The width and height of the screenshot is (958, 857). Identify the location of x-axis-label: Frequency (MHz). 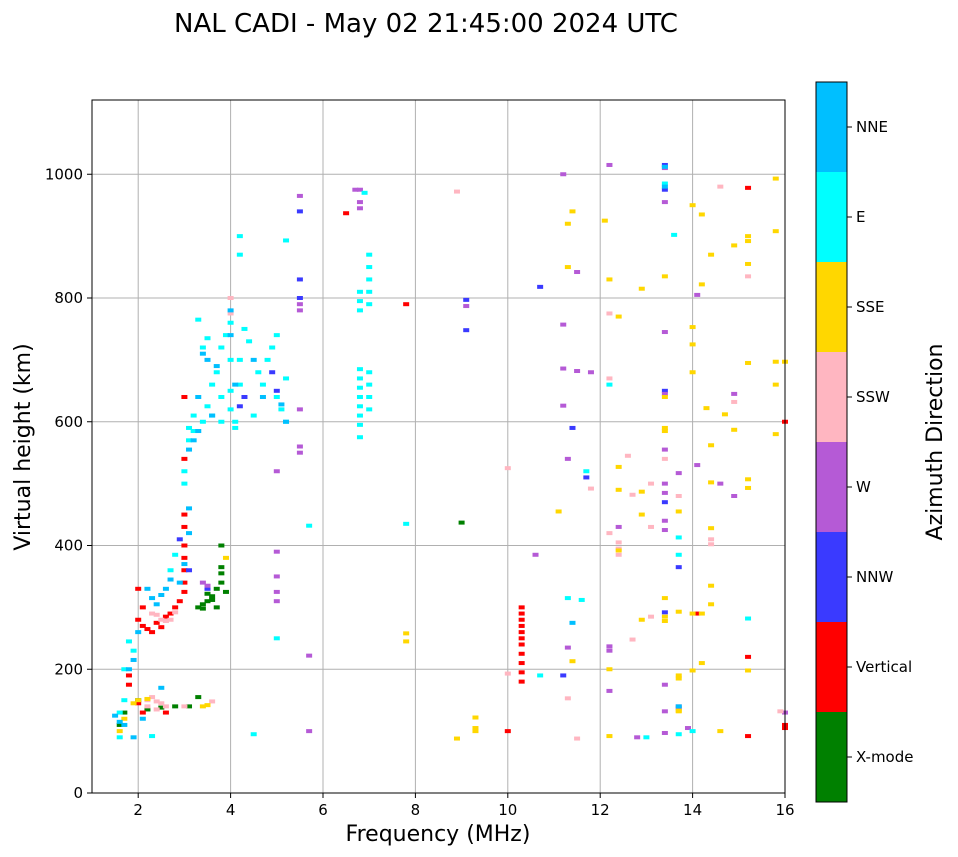
(438, 834).